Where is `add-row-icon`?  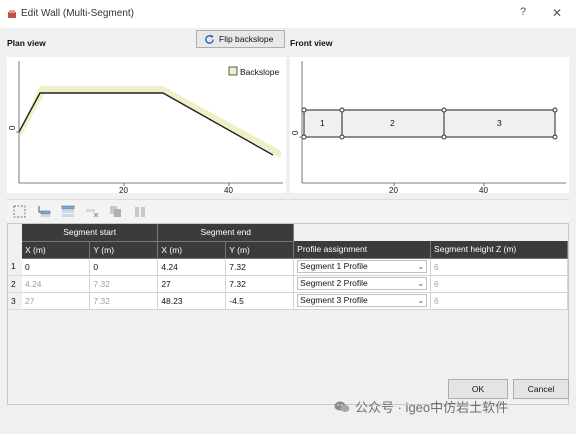
add-row-icon is located at coordinates (68, 211).